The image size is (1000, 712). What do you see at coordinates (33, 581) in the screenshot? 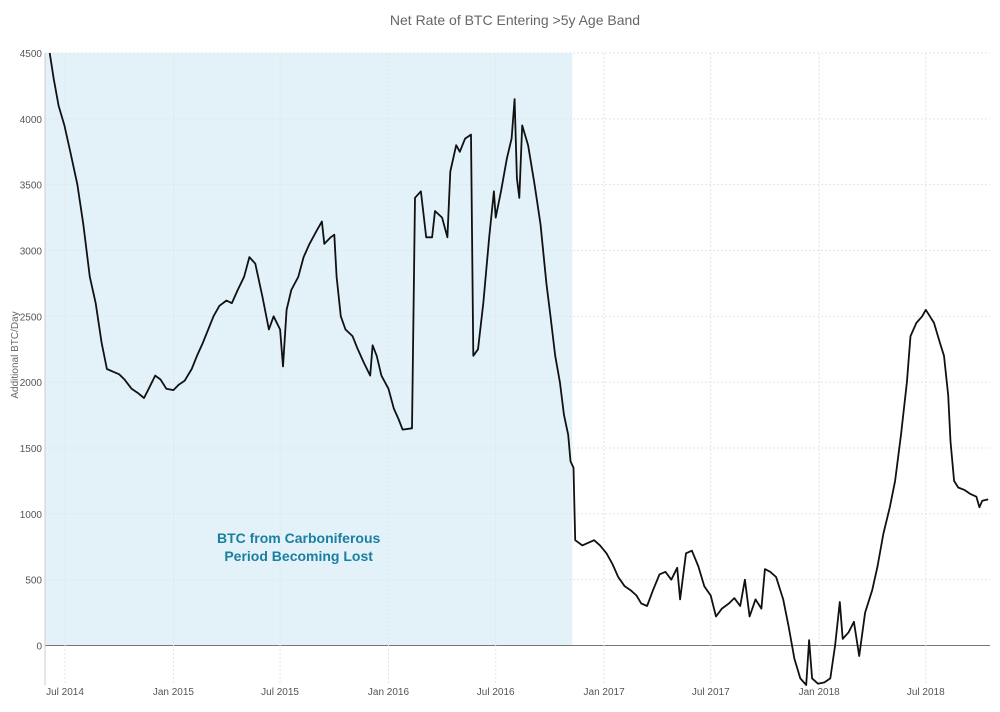
I see `y-tick-label-1: 500` at bounding box center [33, 581].